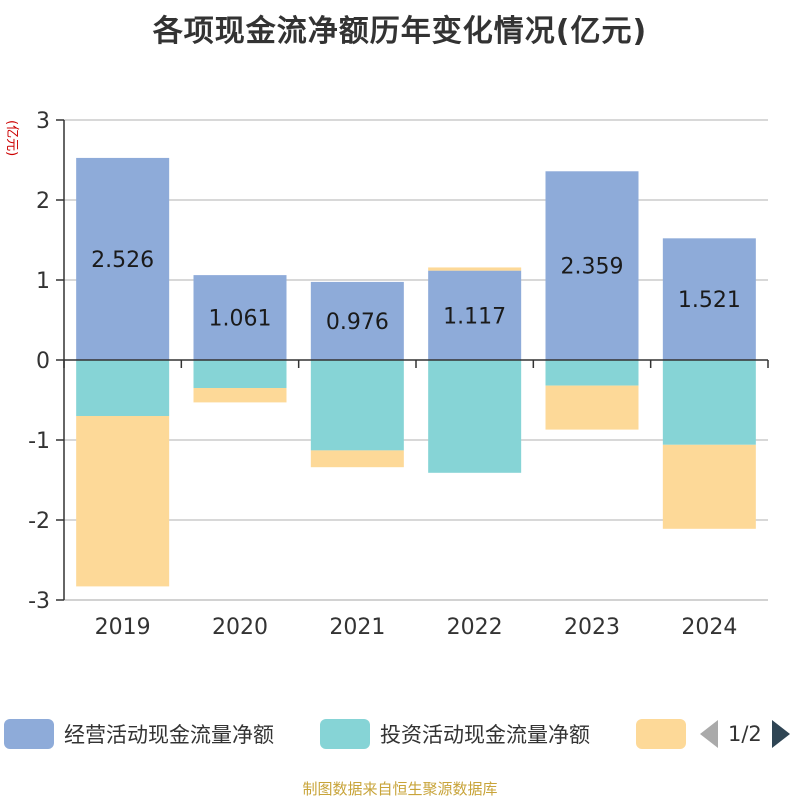  I want to click on x-tick-label: 2024, so click(709, 627).